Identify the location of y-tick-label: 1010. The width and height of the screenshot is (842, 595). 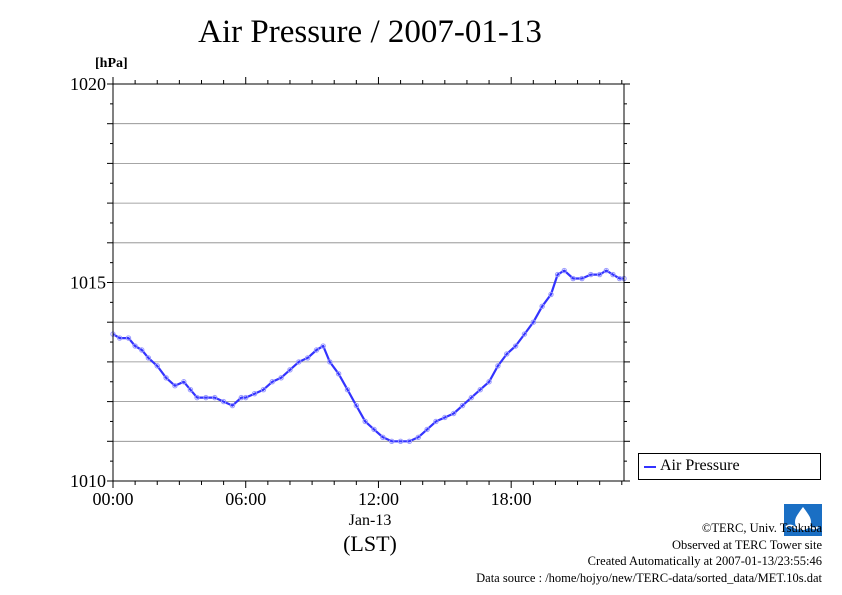
(88, 481).